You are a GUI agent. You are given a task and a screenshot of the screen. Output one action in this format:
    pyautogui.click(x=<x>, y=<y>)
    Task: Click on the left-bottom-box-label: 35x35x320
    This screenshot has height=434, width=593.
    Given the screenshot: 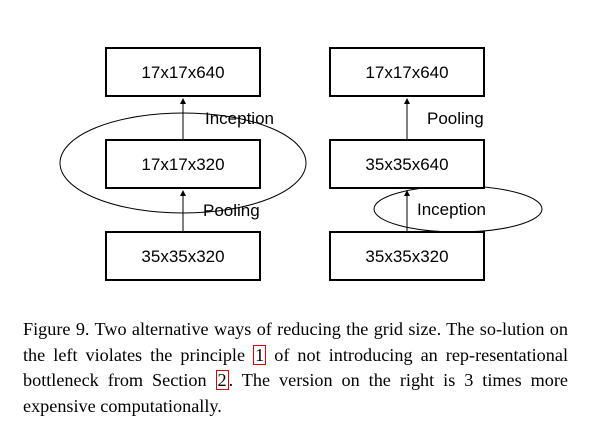 What is the action you would take?
    pyautogui.click(x=182, y=256)
    